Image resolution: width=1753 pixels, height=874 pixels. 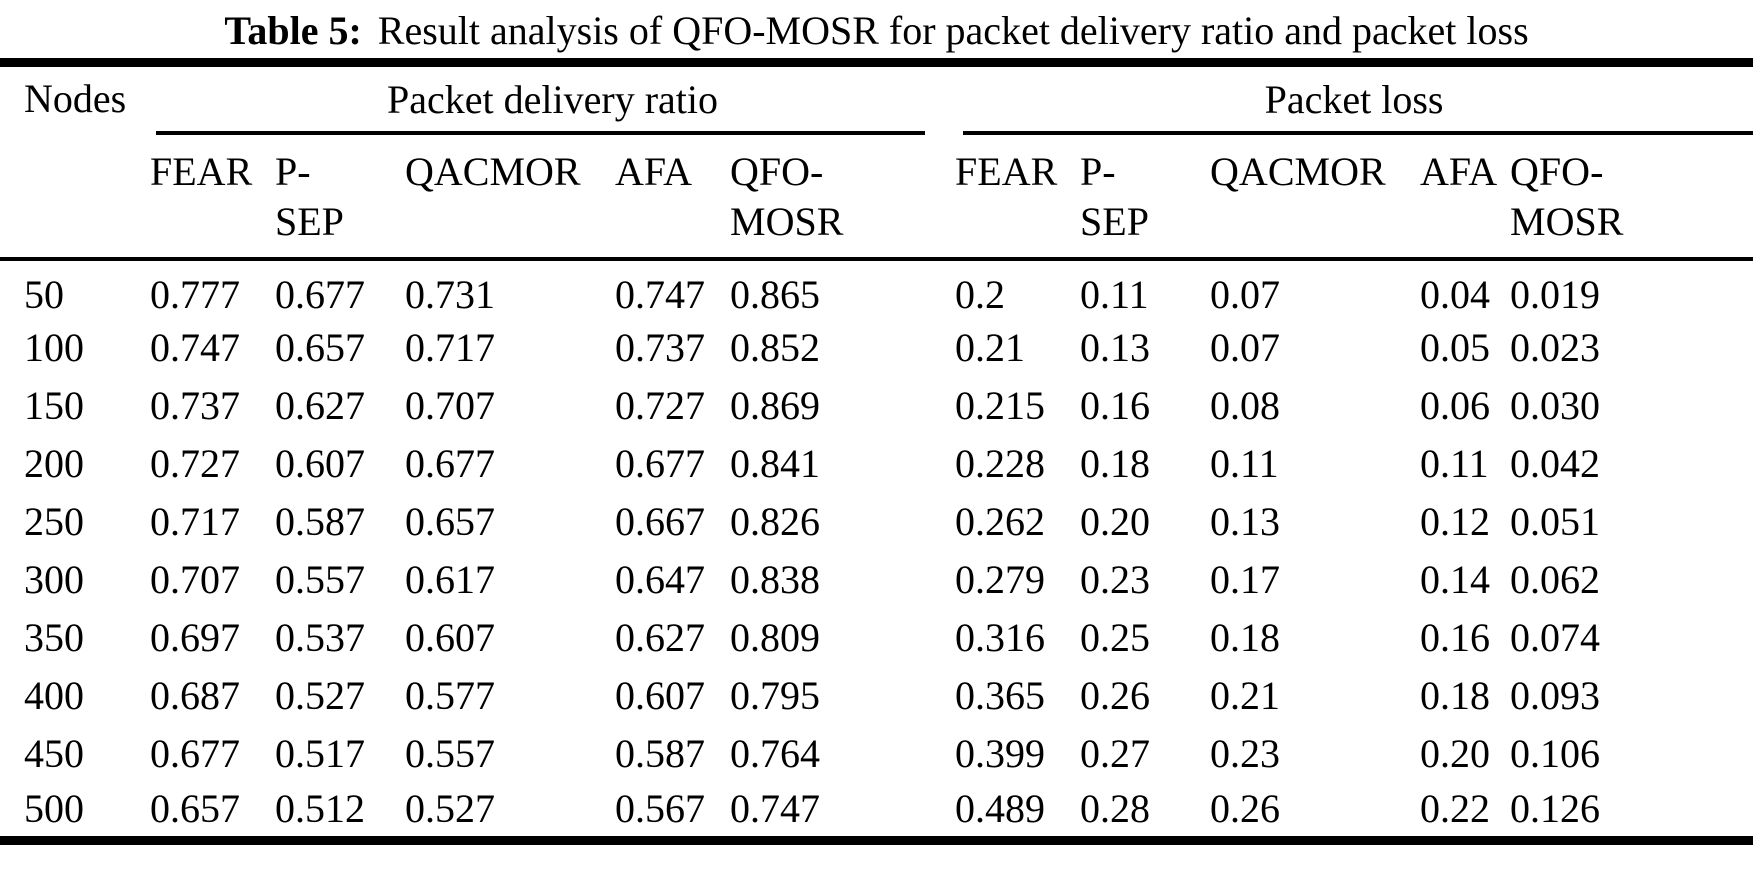 I want to click on nodes-value: 250, so click(x=54, y=521).